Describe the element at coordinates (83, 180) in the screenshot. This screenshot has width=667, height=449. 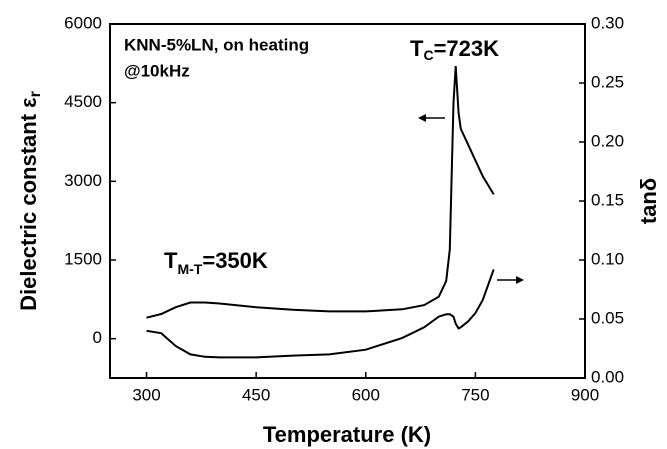
I see `y-tick-label: 3000` at that location.